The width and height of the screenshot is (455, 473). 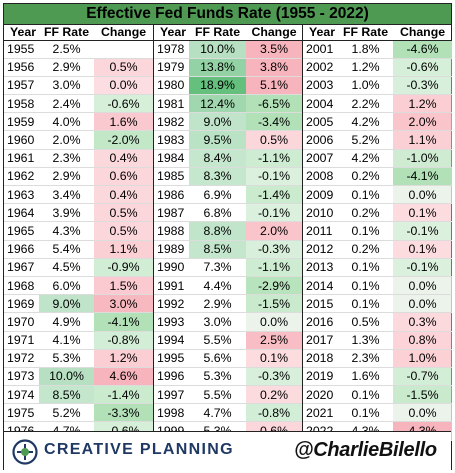 What do you see at coordinates (320, 195) in the screenshot?
I see `year-cell: 2009` at bounding box center [320, 195].